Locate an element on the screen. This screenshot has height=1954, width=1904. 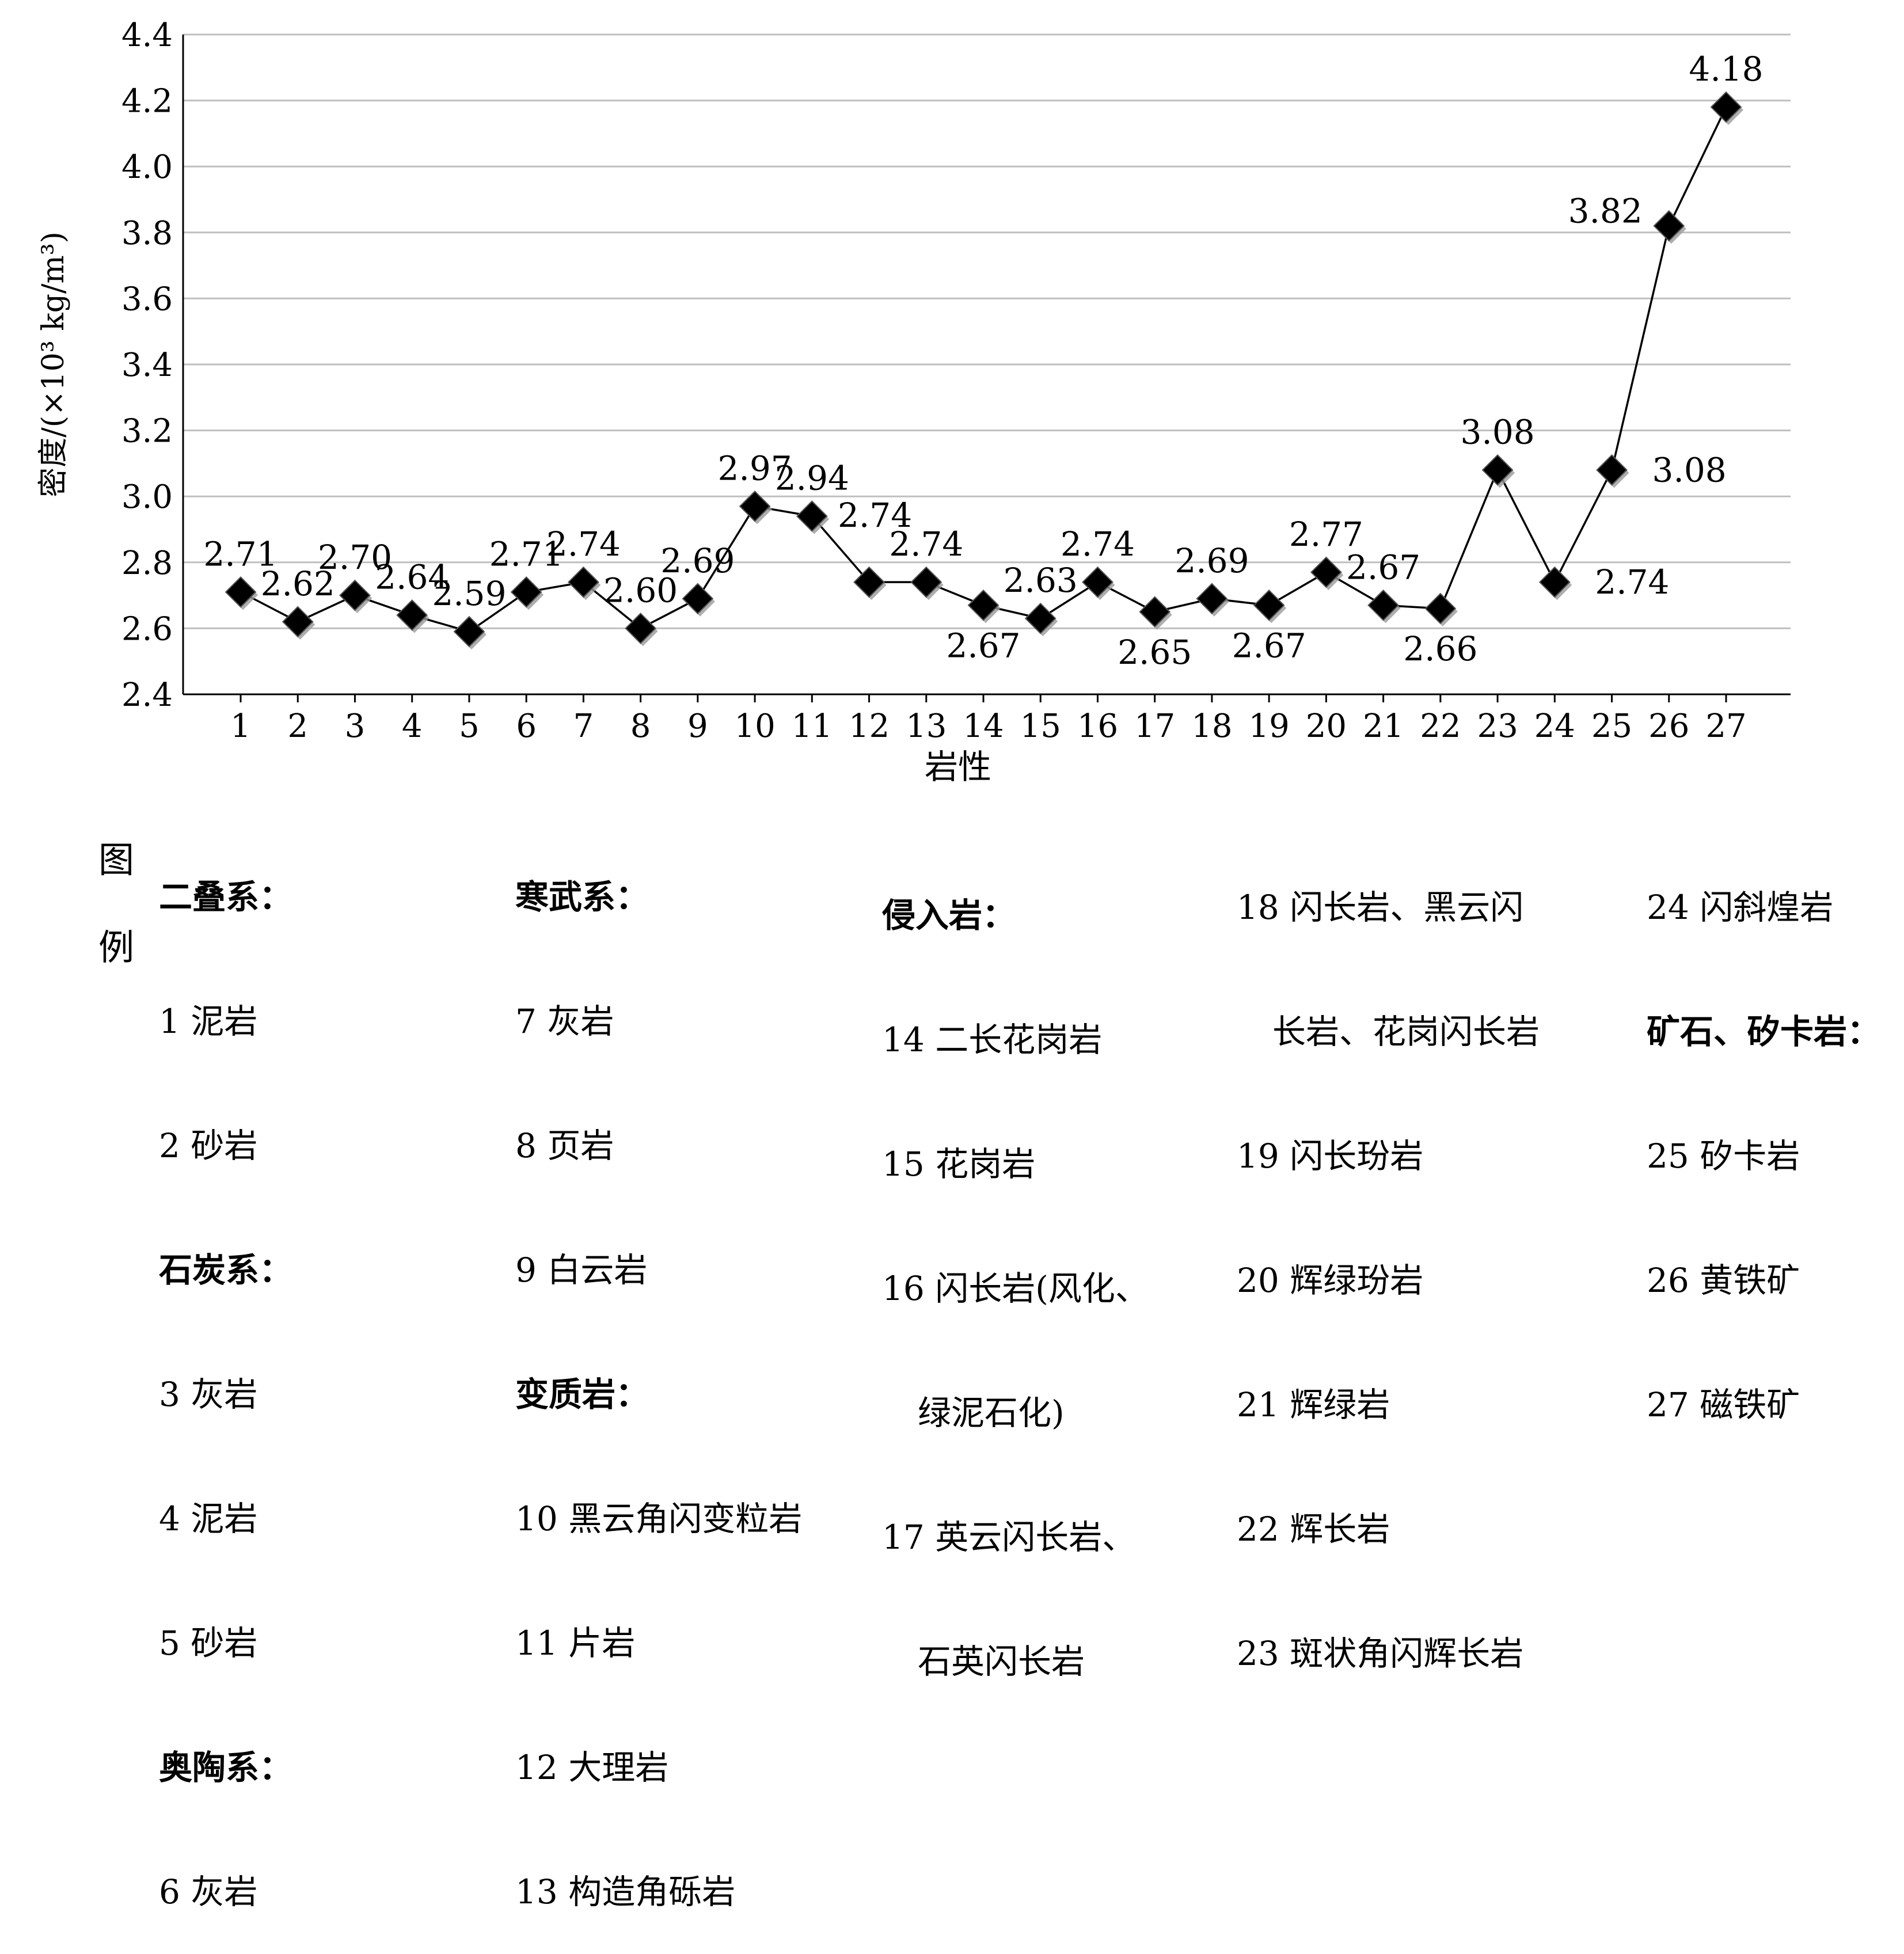
y-tick-label: 3.6 is located at coordinates (147, 299).